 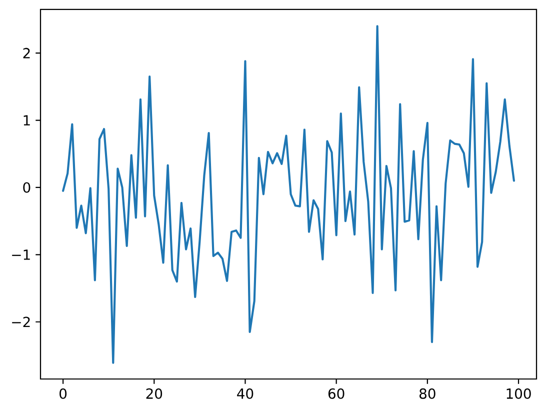 I want to click on y-tick-label: 0, so click(x=26, y=187).